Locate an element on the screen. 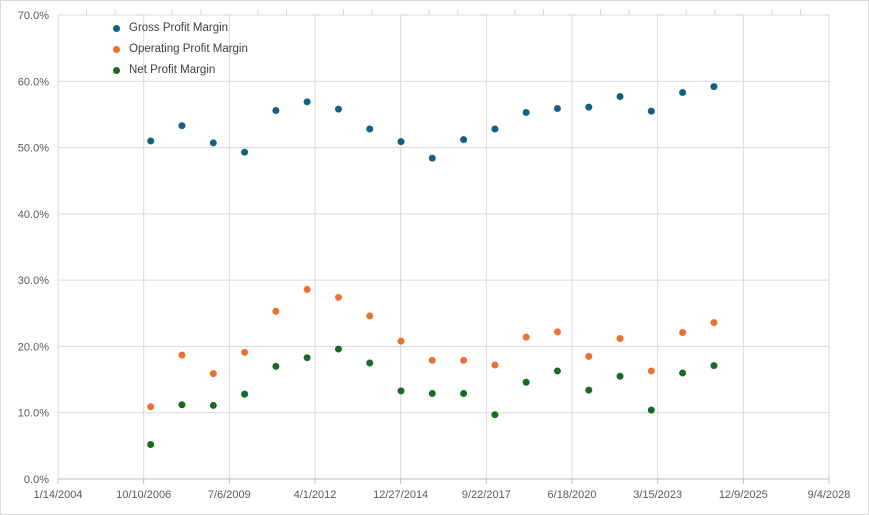 The image size is (869, 515). x-tick-label: 9/22/2017 is located at coordinates (486, 495).